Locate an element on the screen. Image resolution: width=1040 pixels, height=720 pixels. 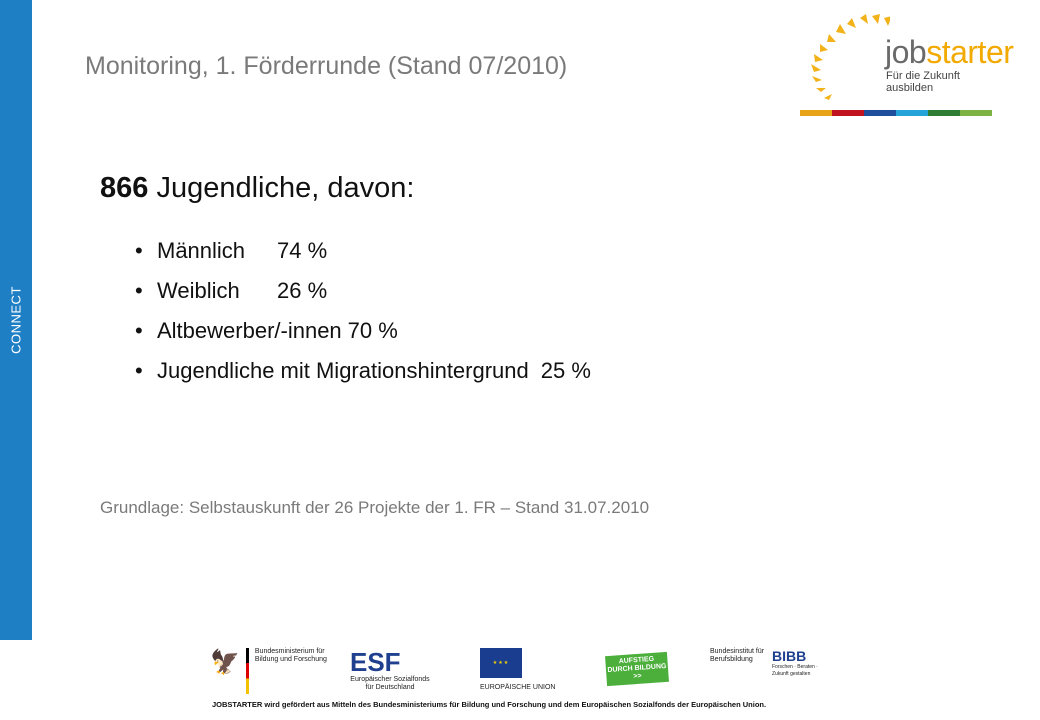
logo-color-bar is located at coordinates (896, 113).